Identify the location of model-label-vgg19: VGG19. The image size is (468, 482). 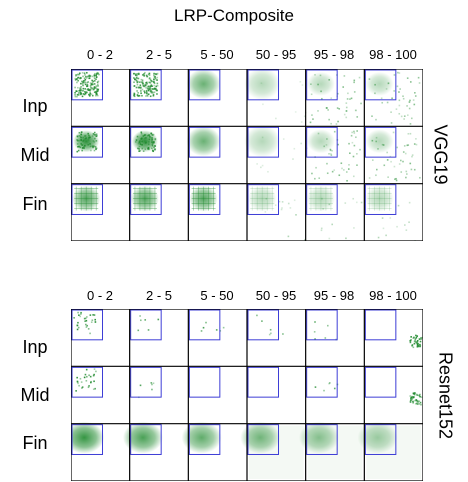
(440, 154).